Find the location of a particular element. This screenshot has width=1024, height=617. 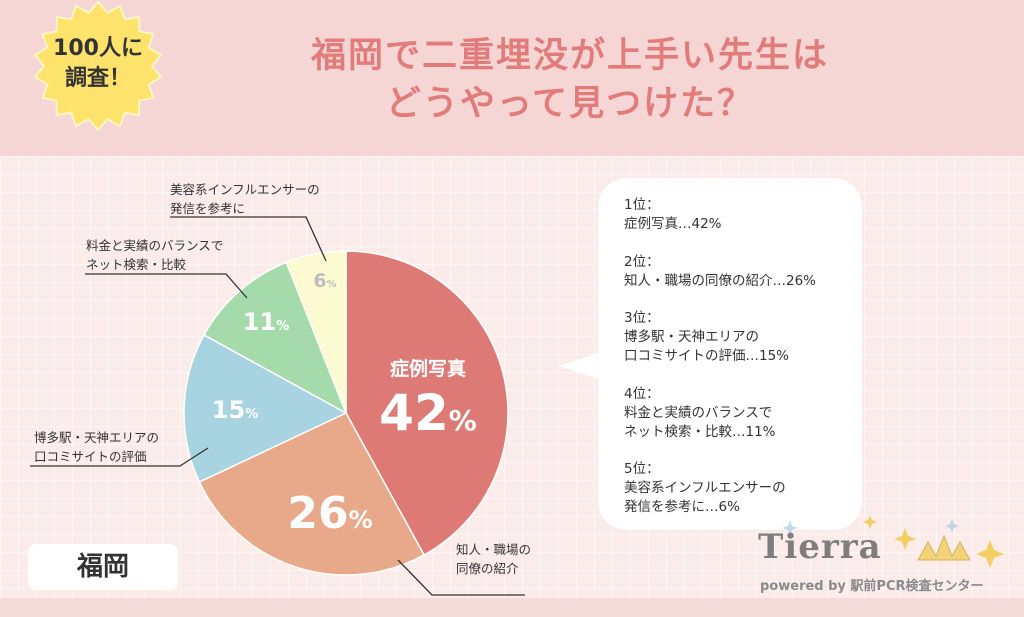

callout-2-line2: 同僚の紹介 is located at coordinates (487, 568).